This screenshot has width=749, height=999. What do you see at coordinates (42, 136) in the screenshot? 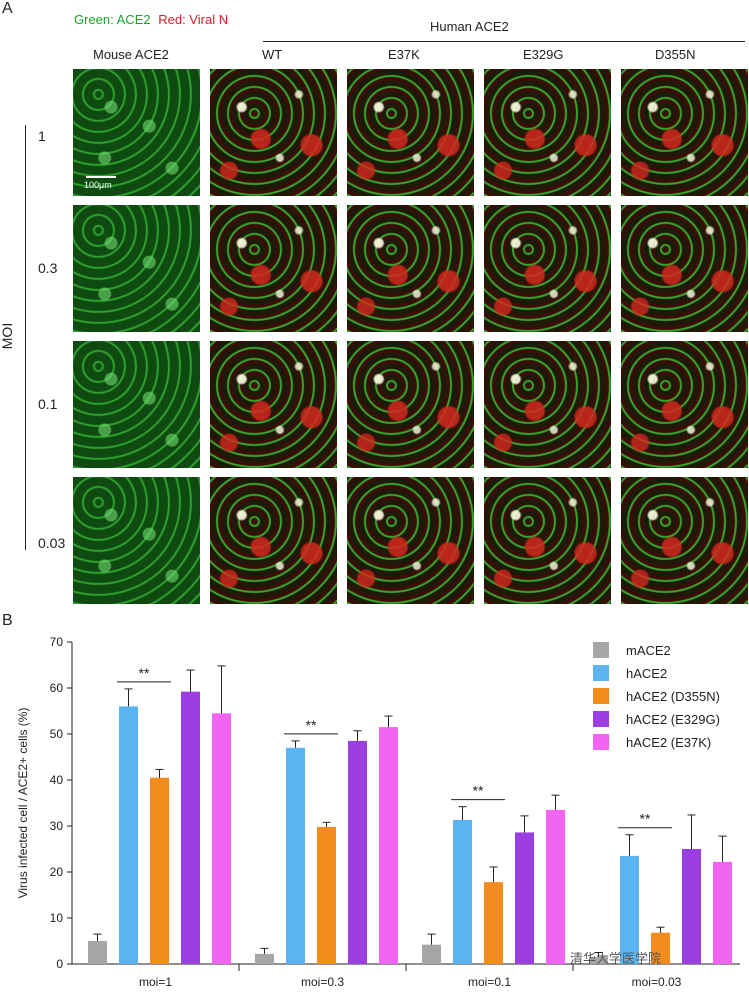
I see `row-label-moi-1: 1` at bounding box center [42, 136].